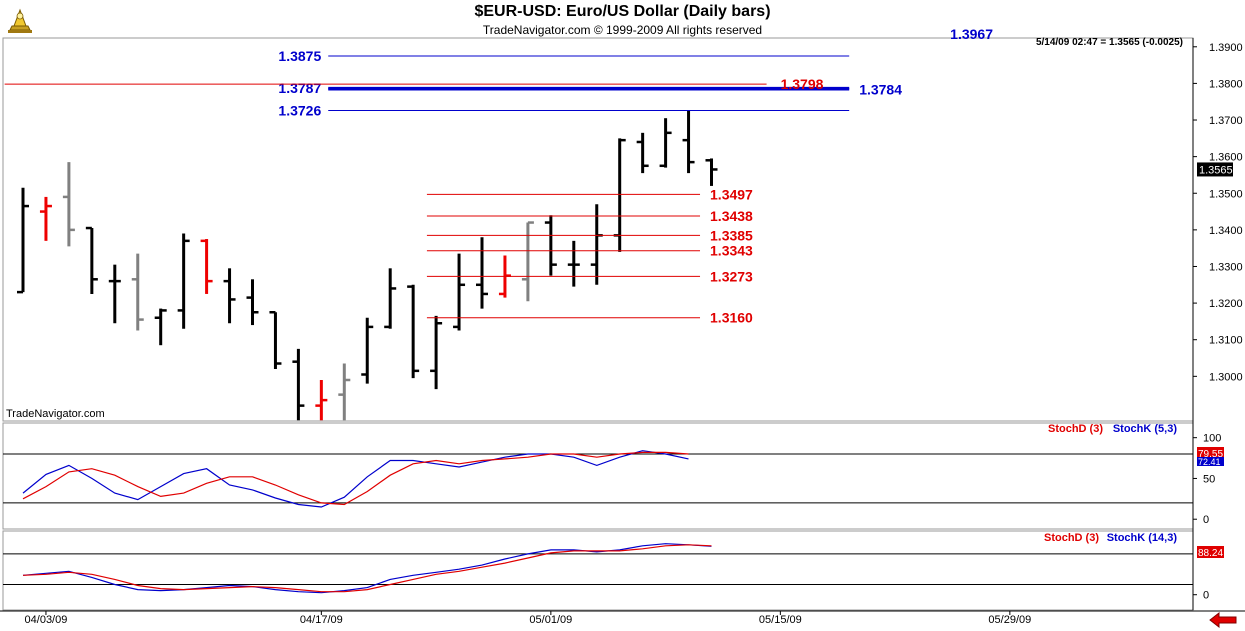 Image resolution: width=1245 pixels, height=631 pixels. I want to click on indicator-legend: StochK (5,3) StochD (3), so click(1112, 429).